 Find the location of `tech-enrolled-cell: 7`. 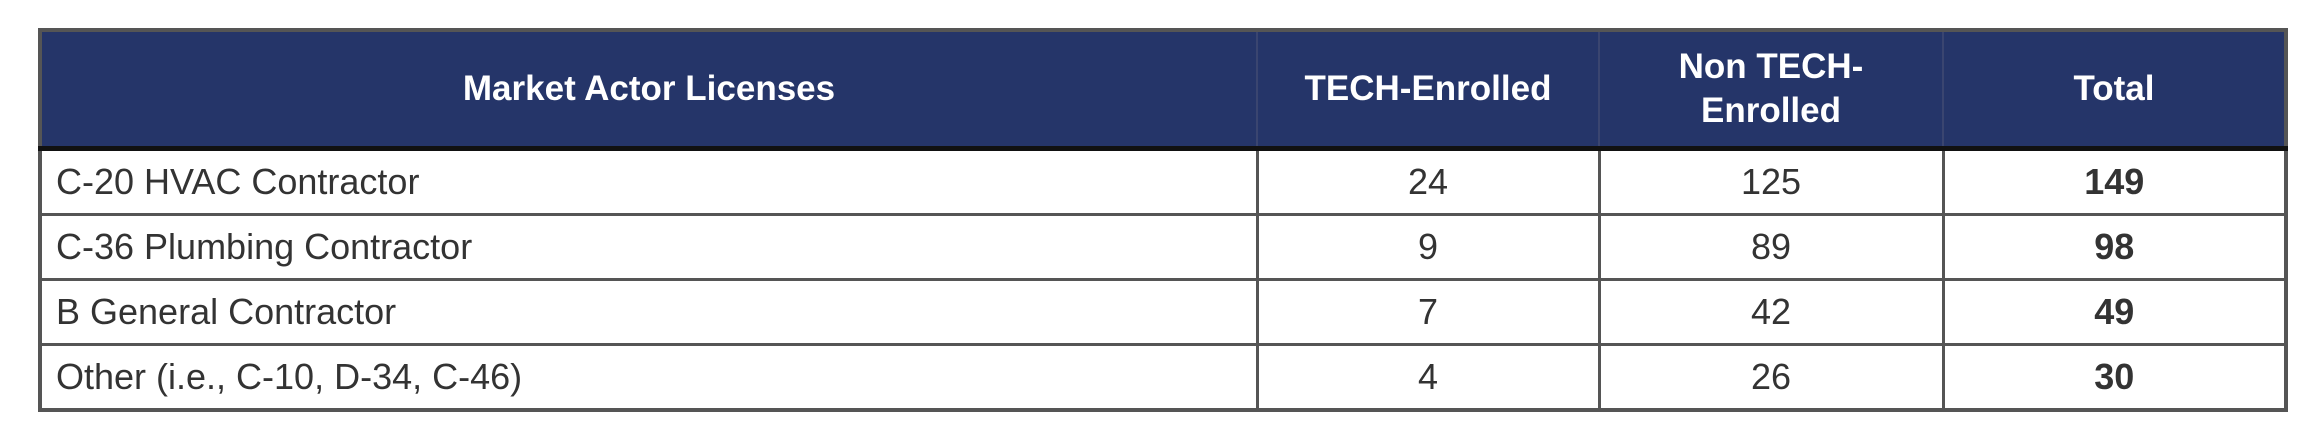

tech-enrolled-cell: 7 is located at coordinates (1428, 312).